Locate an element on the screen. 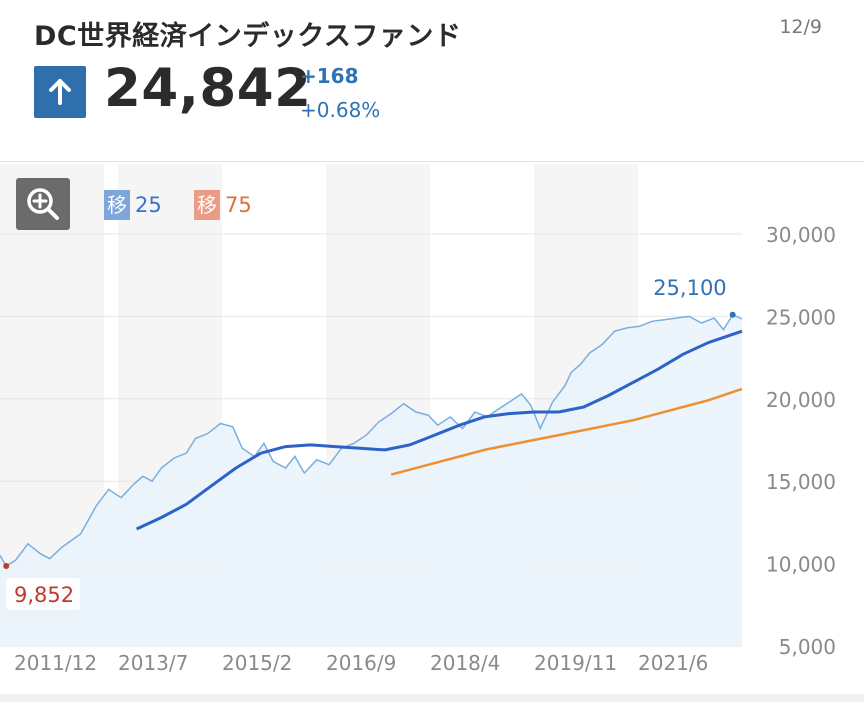  fund-name: DC世界経済インデックスファンド is located at coordinates (248, 36).